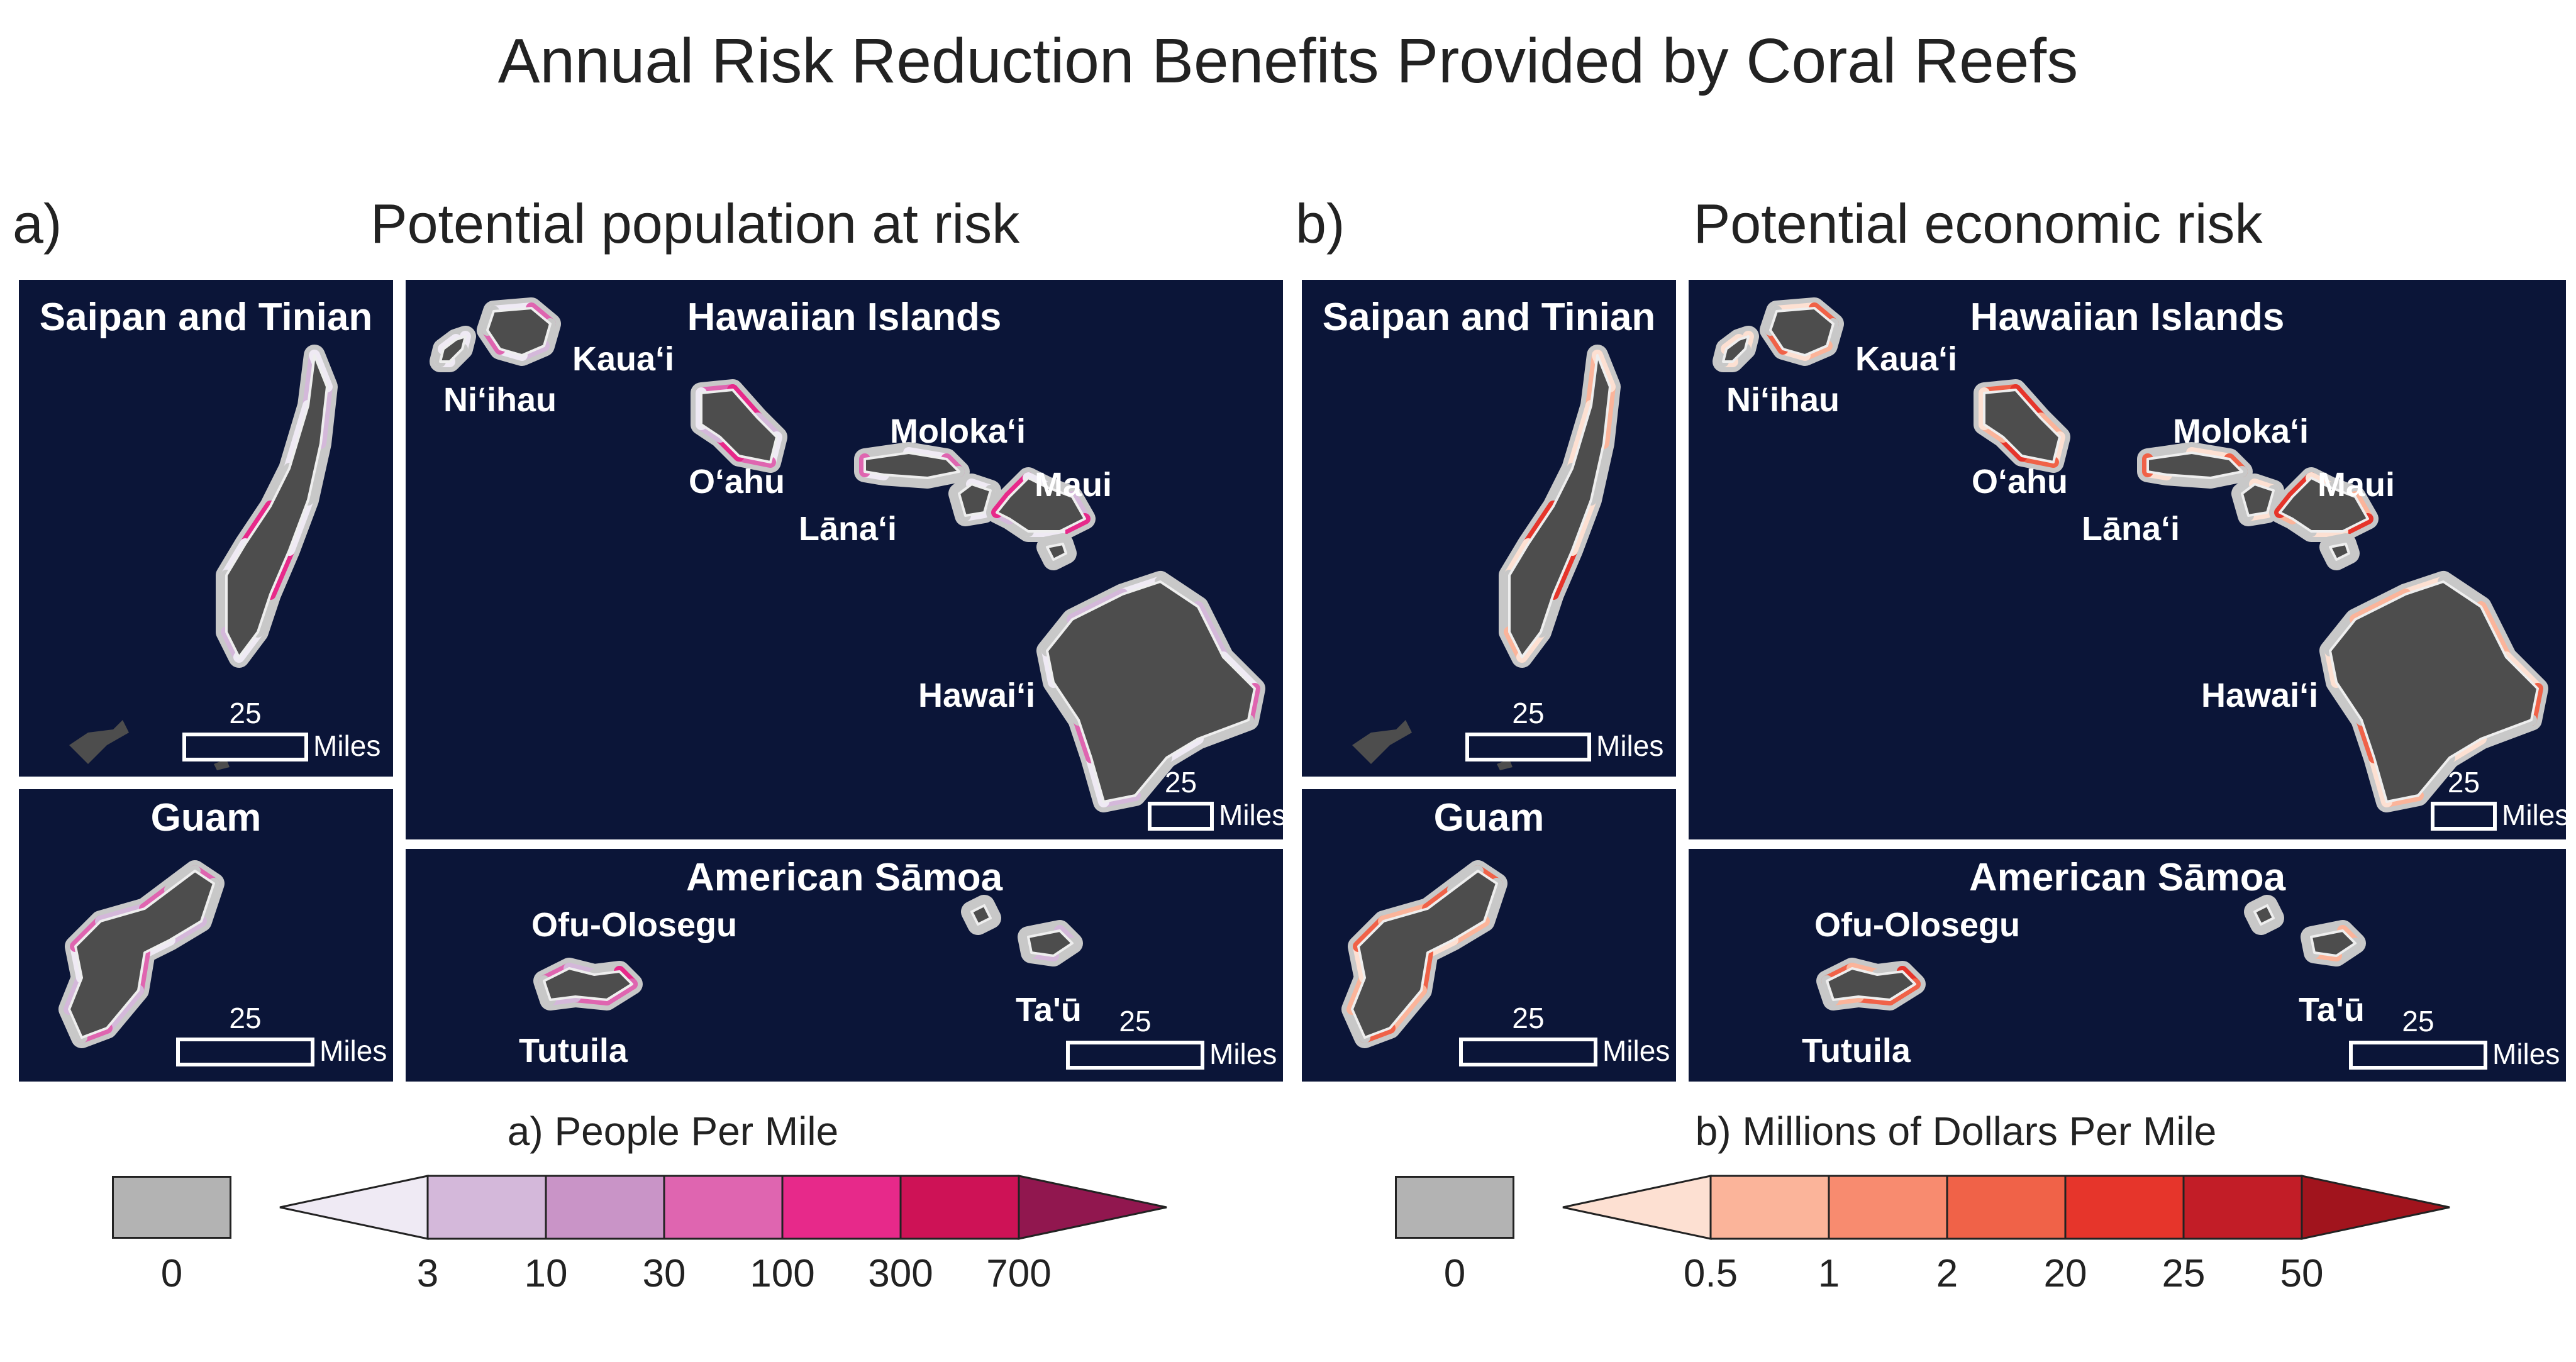 The width and height of the screenshot is (2576, 1362). Describe the element at coordinates (1736, 349) in the screenshot. I see `niihau-land` at that location.